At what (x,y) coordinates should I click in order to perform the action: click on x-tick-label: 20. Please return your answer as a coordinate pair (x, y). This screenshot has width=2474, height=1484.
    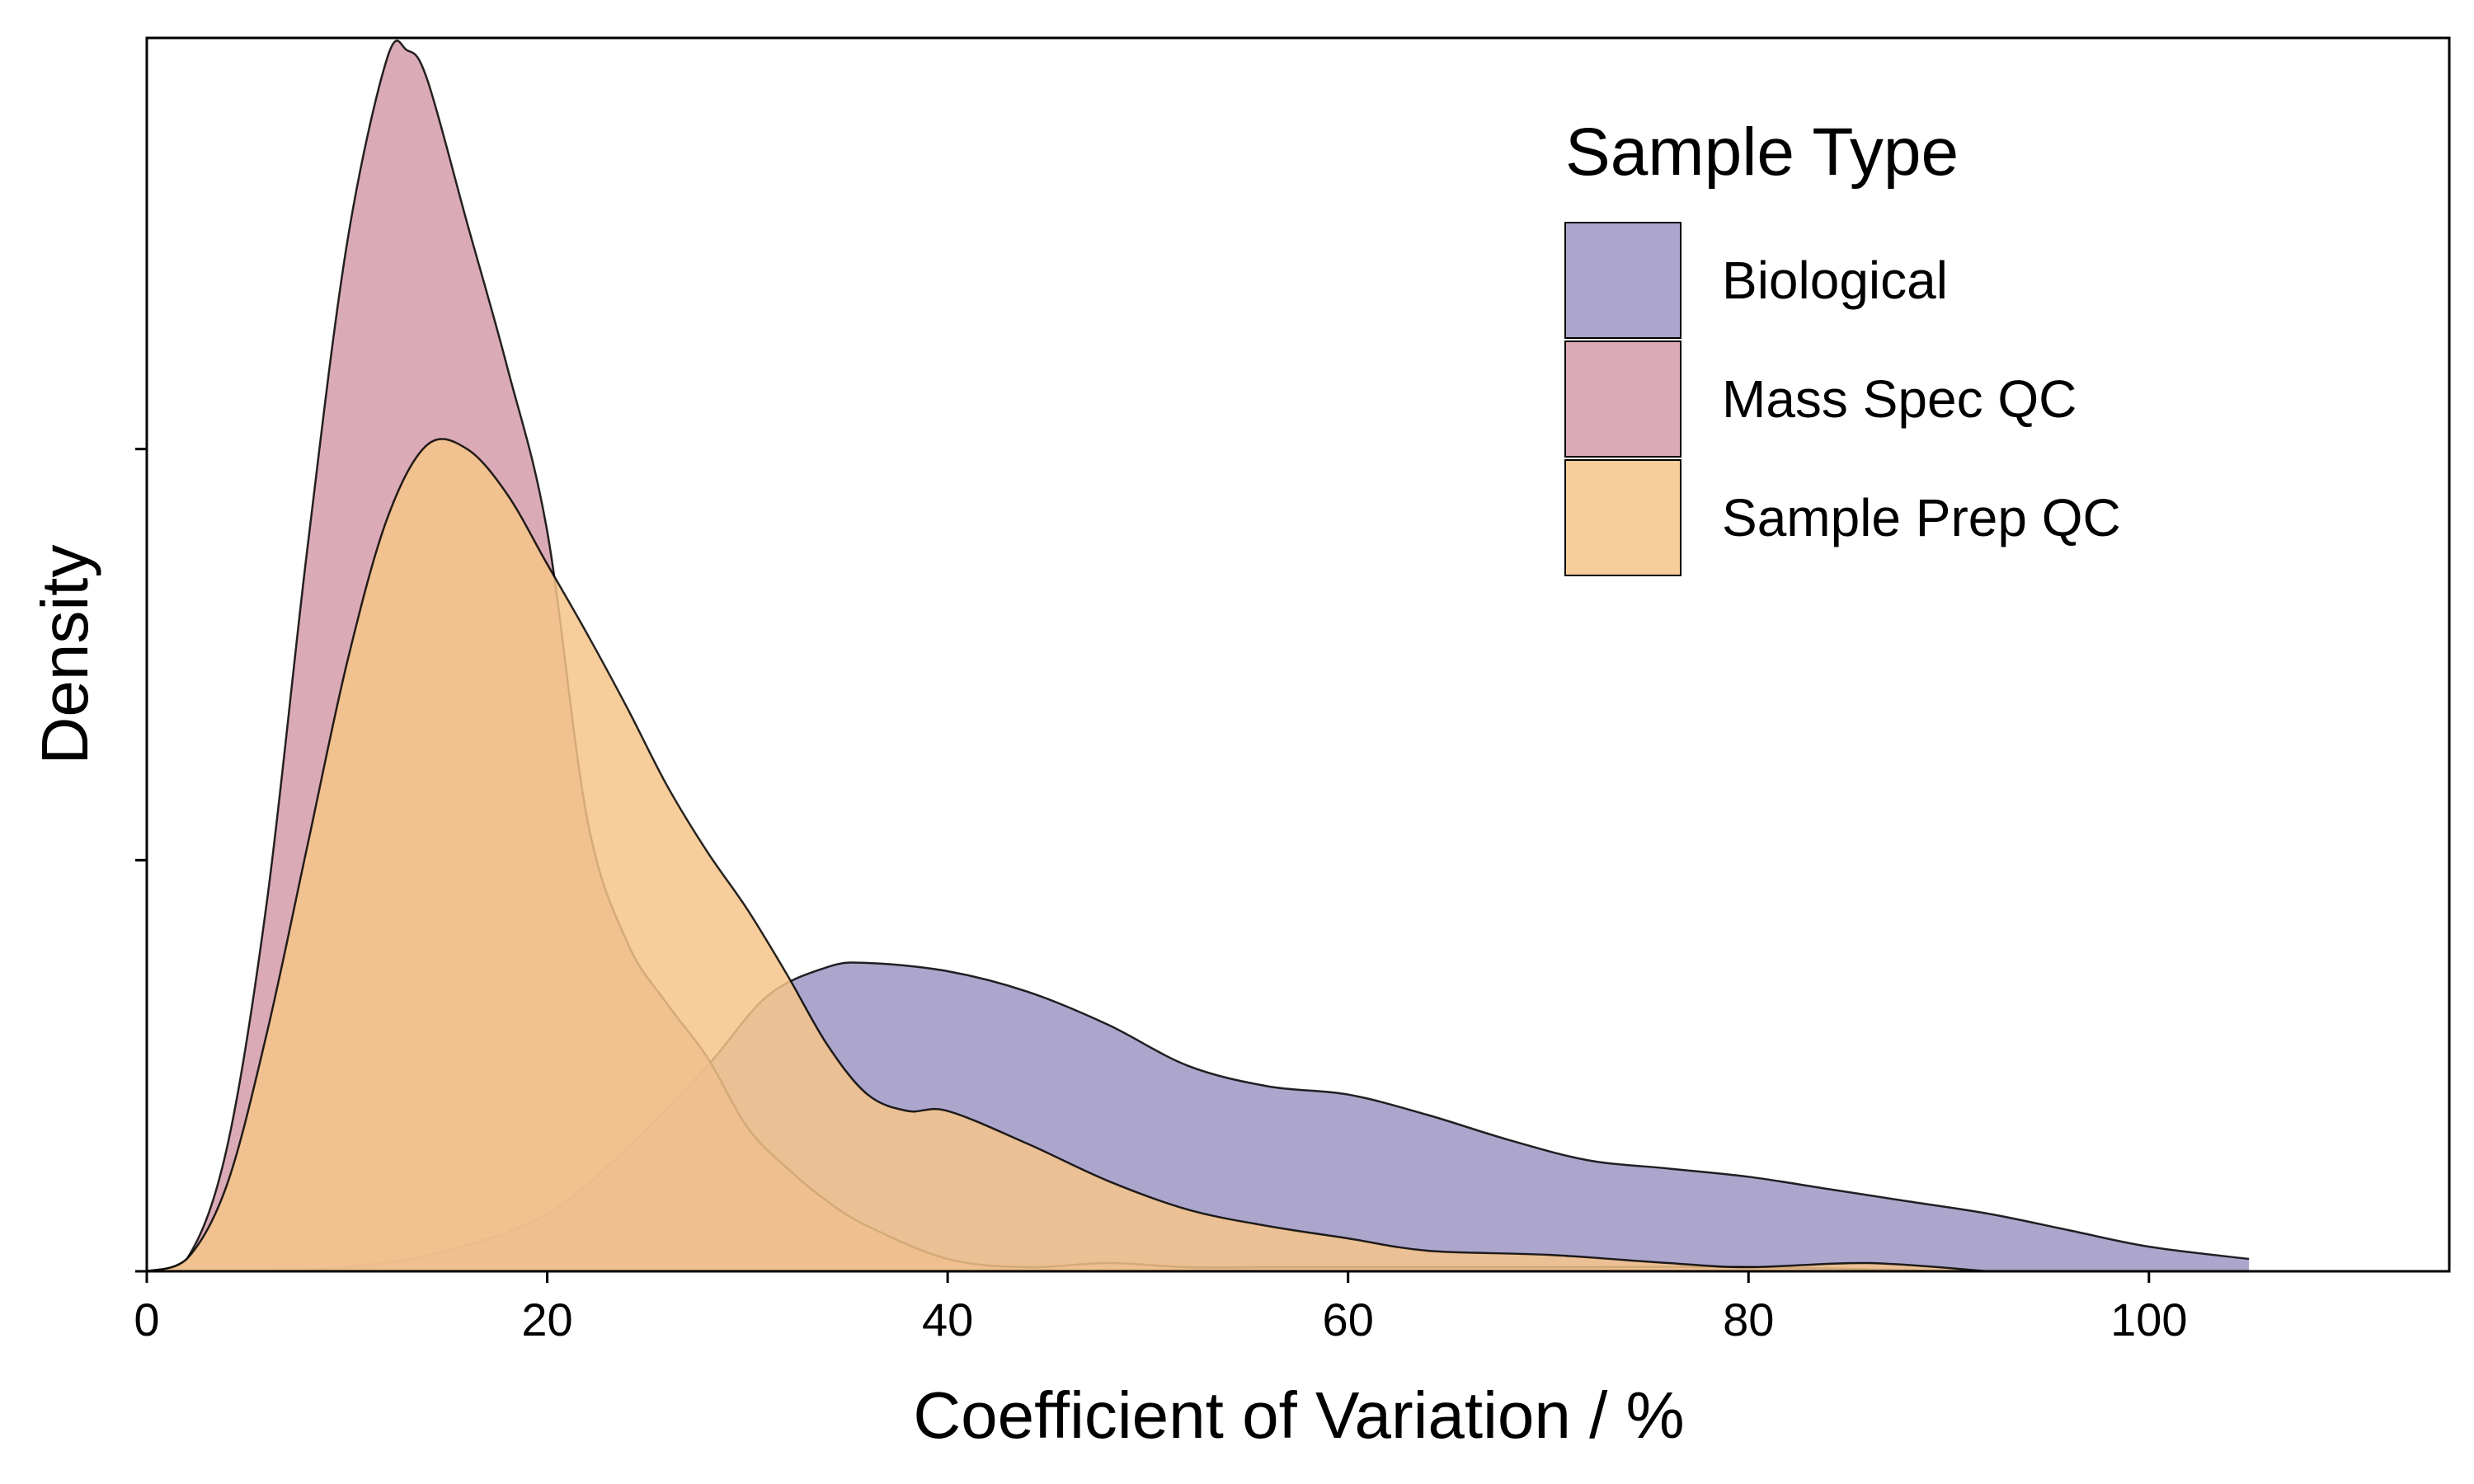
    Looking at the image, I should click on (546, 1319).